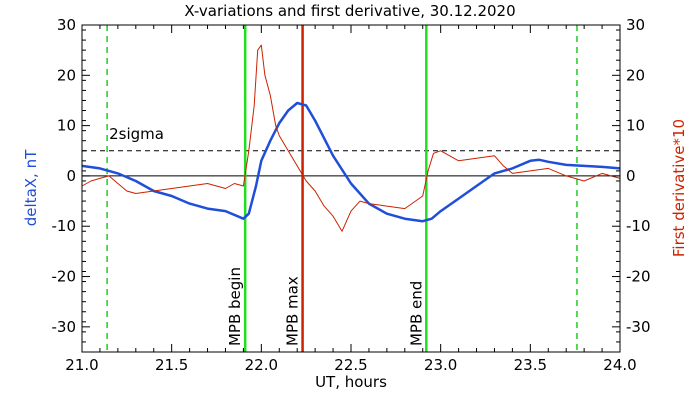 The image size is (700, 400). What do you see at coordinates (235, 306) in the screenshot?
I see `marker-label-1: MPB begin` at bounding box center [235, 306].